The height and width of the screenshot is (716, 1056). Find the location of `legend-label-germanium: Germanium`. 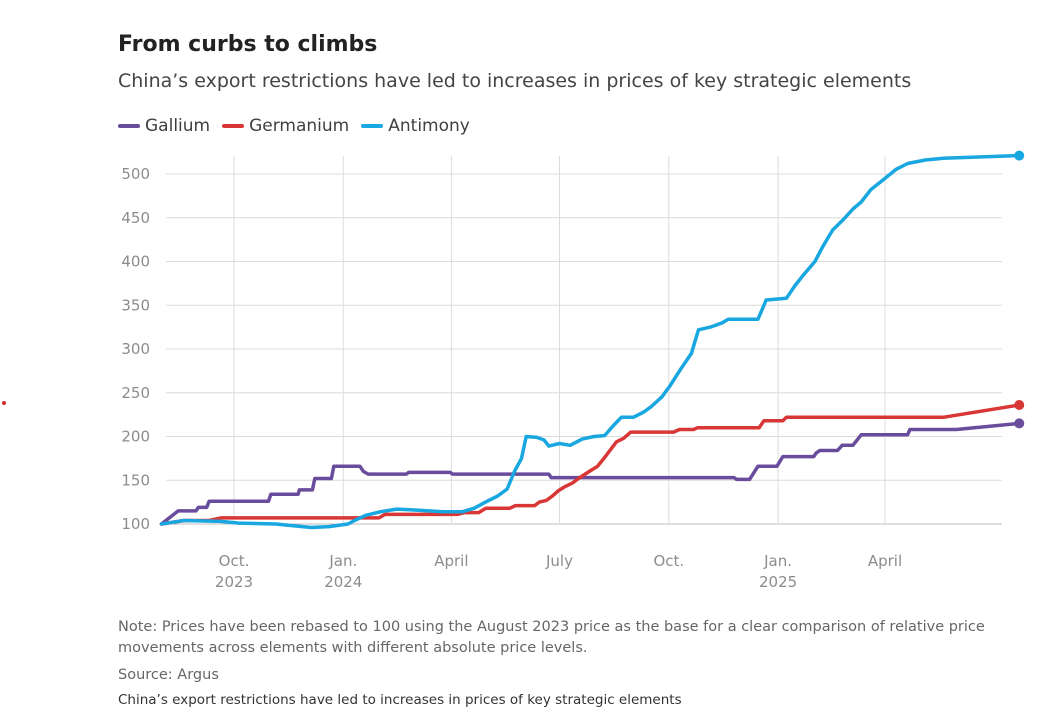

legend-label-germanium: Germanium is located at coordinates (299, 126).